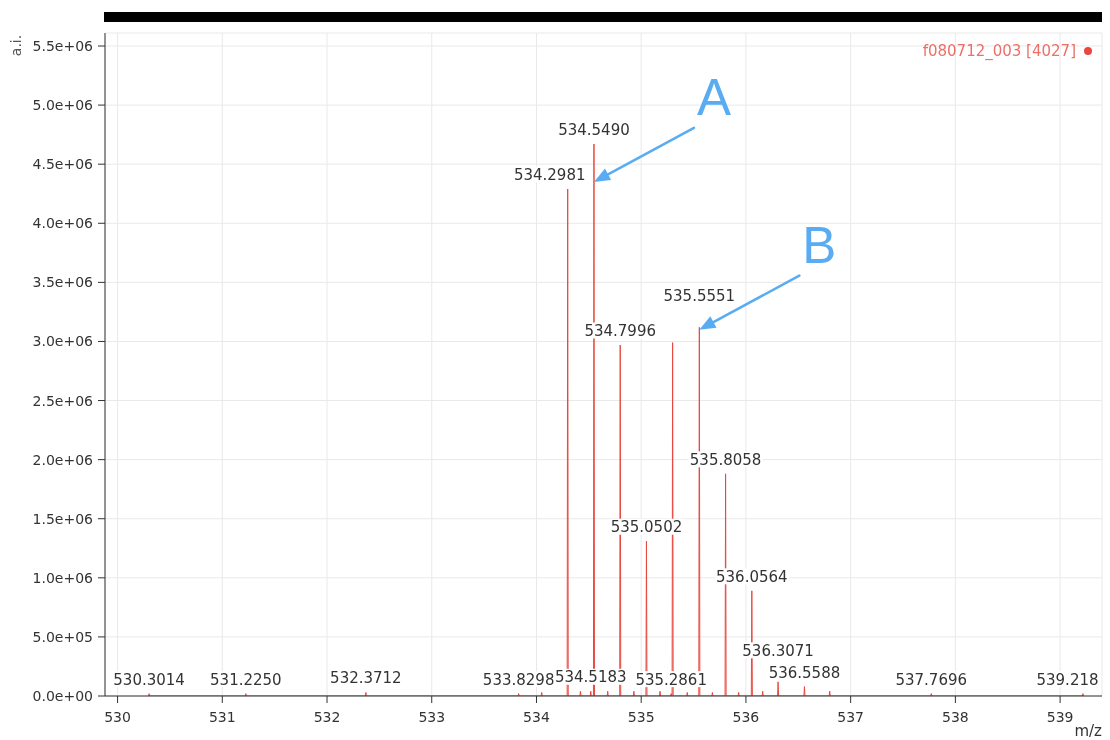  Describe the element at coordinates (549, 175) in the screenshot. I see `annotation: 534.2981` at that location.